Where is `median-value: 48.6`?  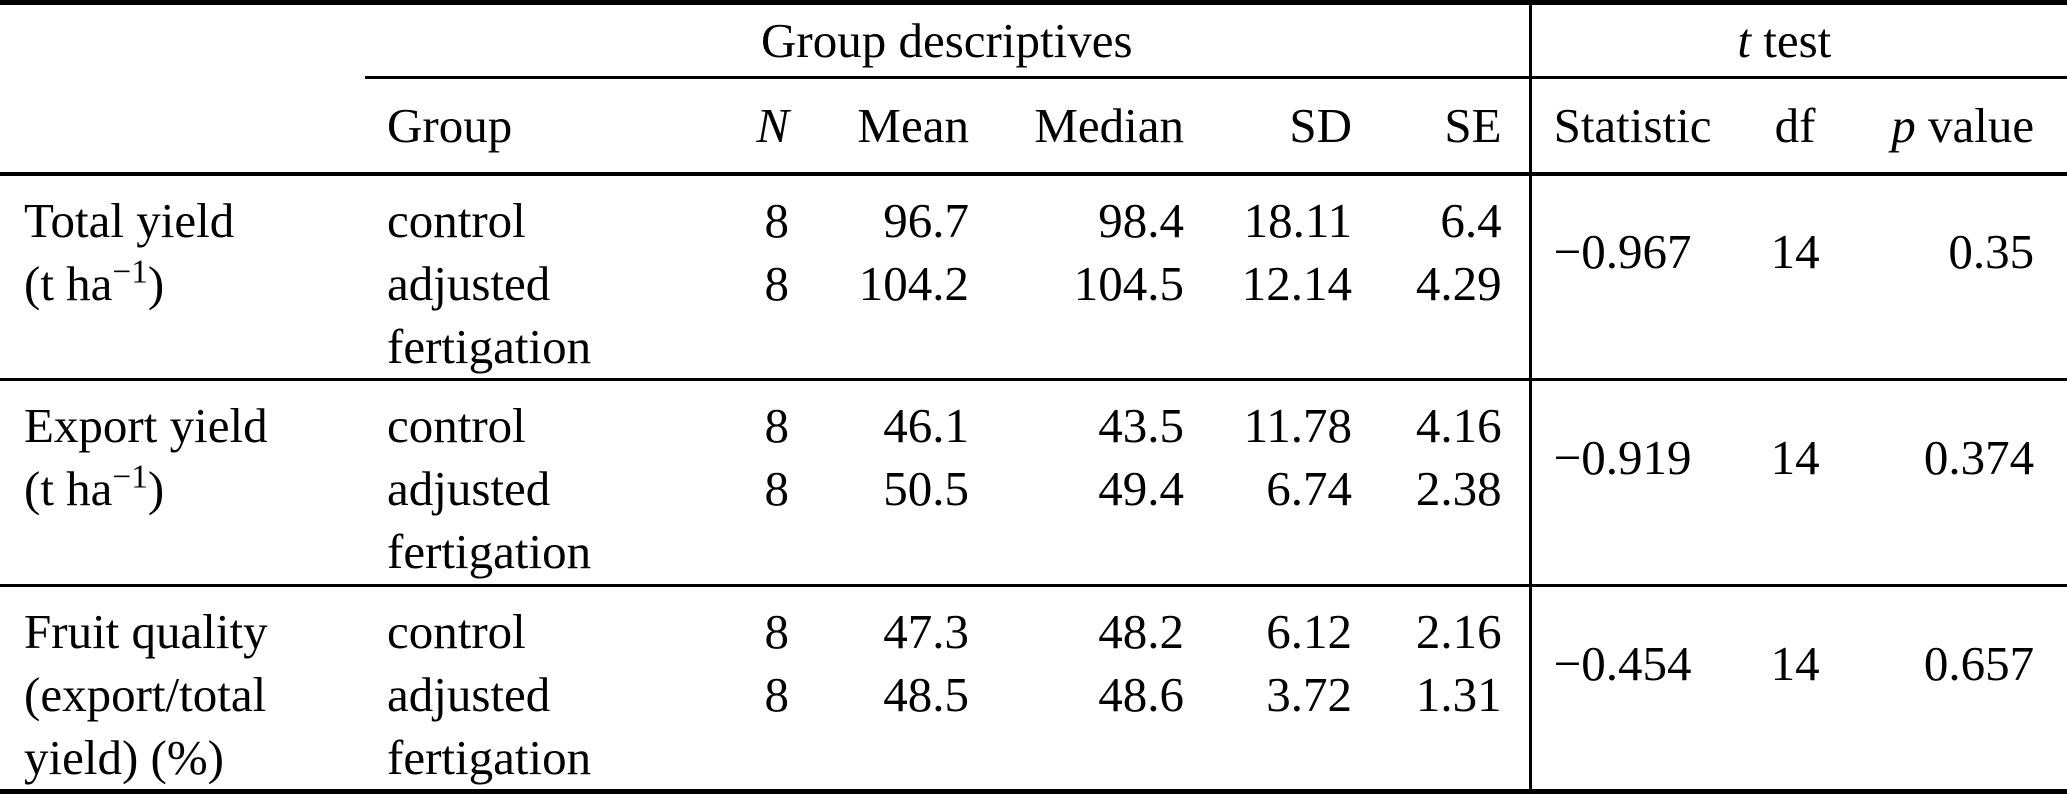
median-value: 48.6 is located at coordinates (1141, 694).